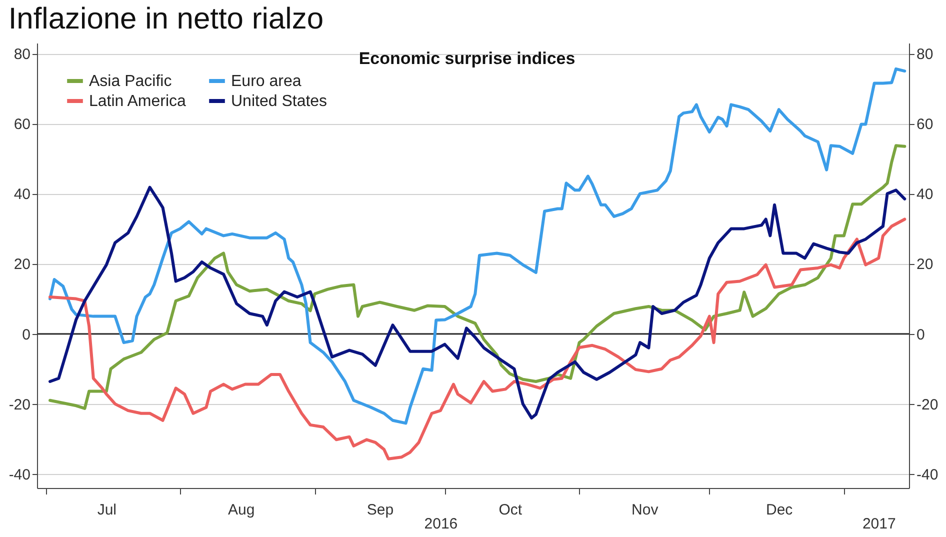 The image size is (946, 537). Describe the element at coordinates (920, 335) in the screenshot. I see `y2-tick-label: 0` at that location.